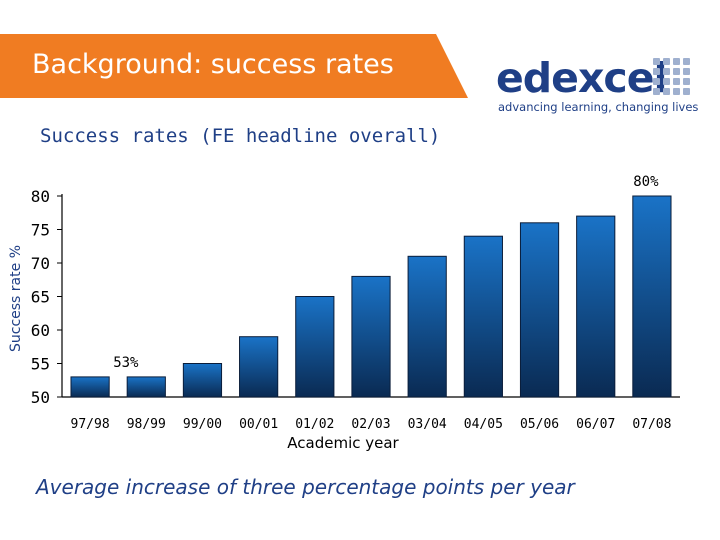 Image resolution: width=720 pixels, height=540 pixels. What do you see at coordinates (40, 230) in the screenshot?
I see `y-tick-label: 75` at bounding box center [40, 230].